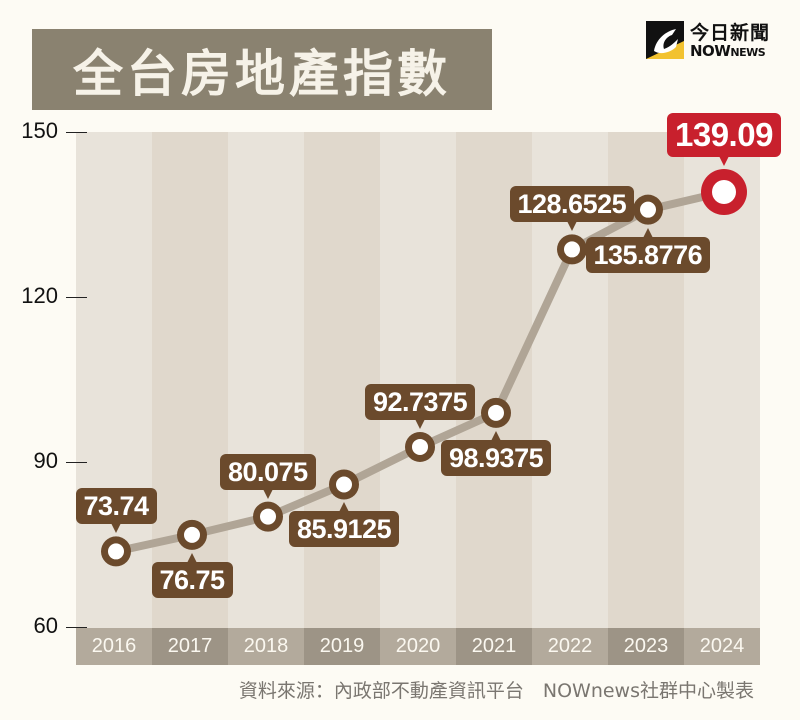 The height and width of the screenshot is (720, 800). What do you see at coordinates (724, 139) in the screenshot?
I see `value-label-2024: 139.09` at bounding box center [724, 139].